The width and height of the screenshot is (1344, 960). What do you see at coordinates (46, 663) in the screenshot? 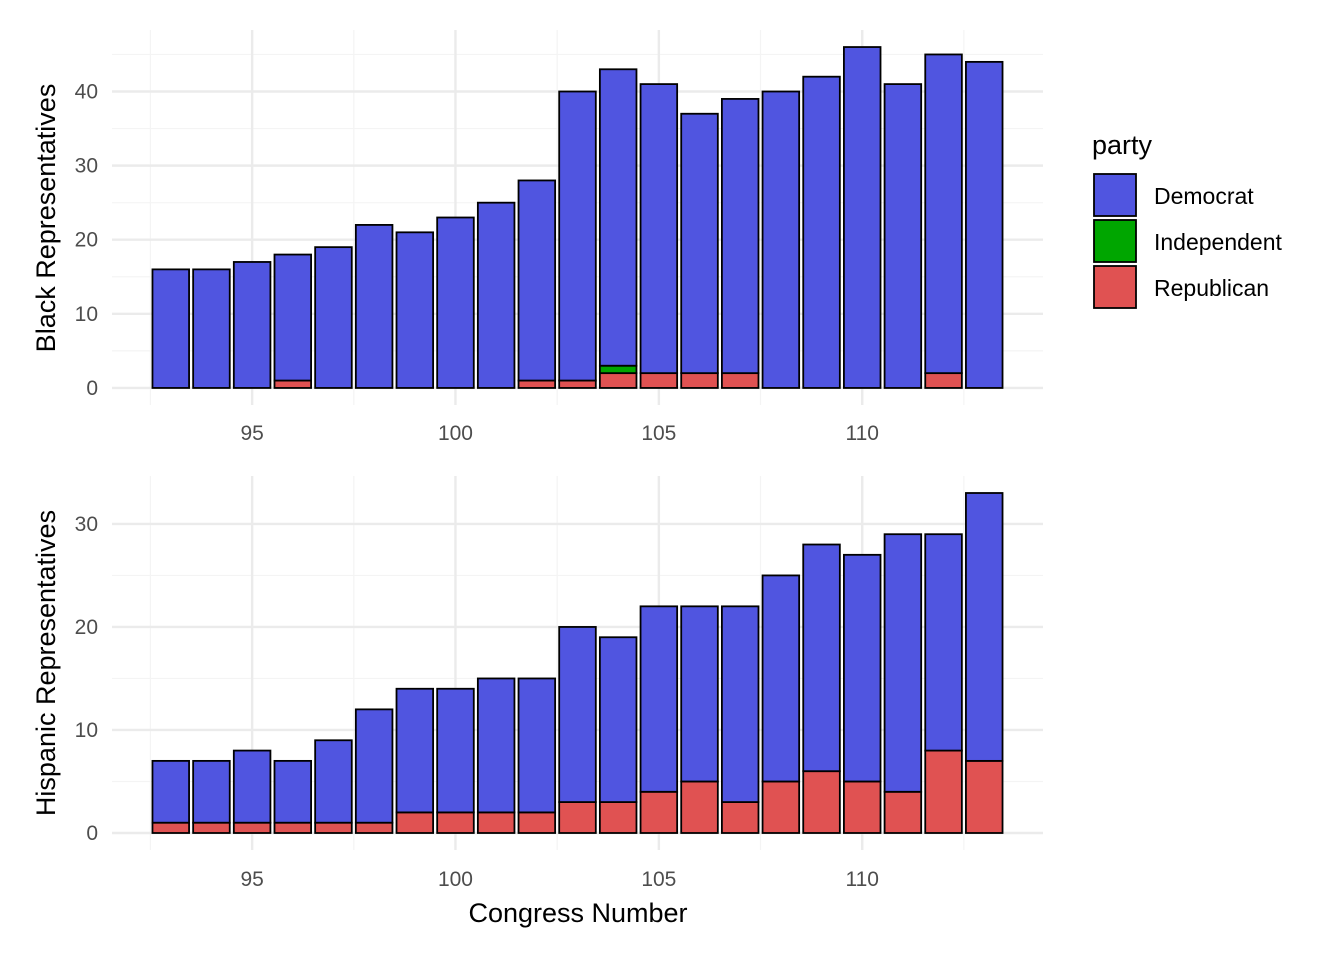
I see `y-axis-title-hispanic: Hispanic Representatives` at bounding box center [46, 663].